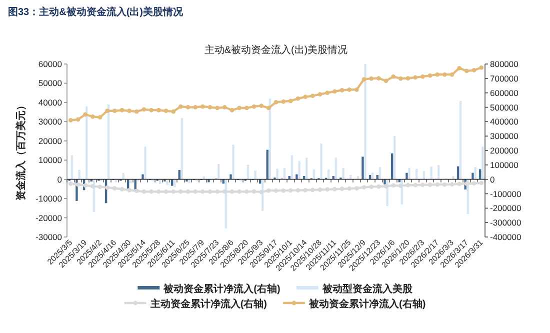  What do you see at coordinates (504, 93) in the screenshot?
I see `y2-tick-label: 600000` at bounding box center [504, 93].